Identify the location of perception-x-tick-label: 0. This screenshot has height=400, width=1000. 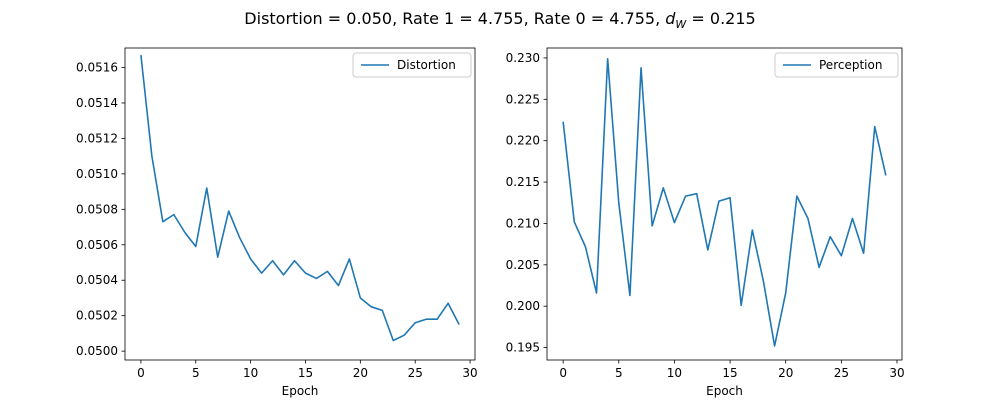
(563, 373).